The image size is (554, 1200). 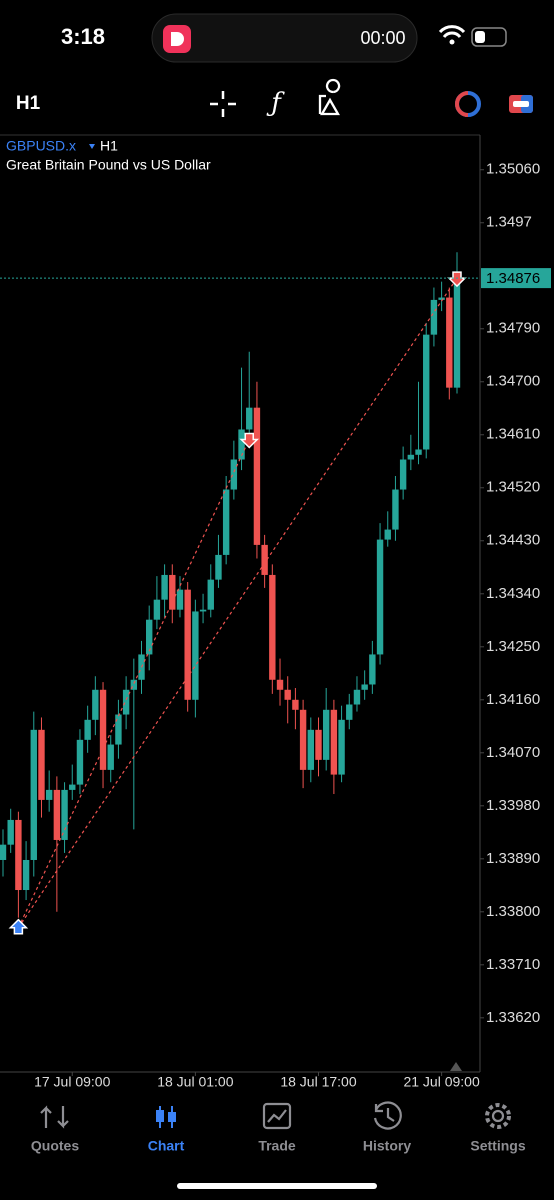 What do you see at coordinates (92, 146) in the screenshot?
I see `symbol-dropdown` at bounding box center [92, 146].